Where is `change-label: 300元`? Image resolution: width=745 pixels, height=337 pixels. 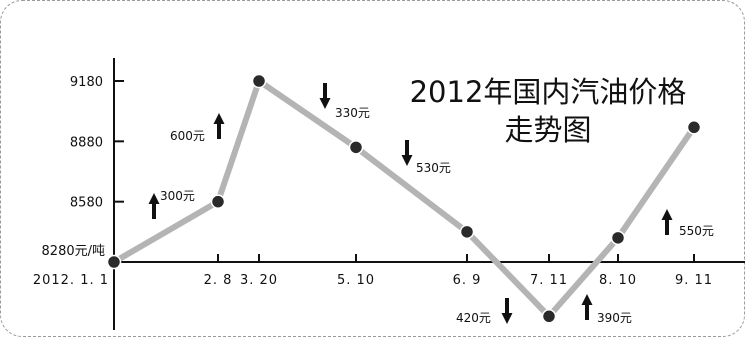 change-label: 300元 is located at coordinates (177, 196).